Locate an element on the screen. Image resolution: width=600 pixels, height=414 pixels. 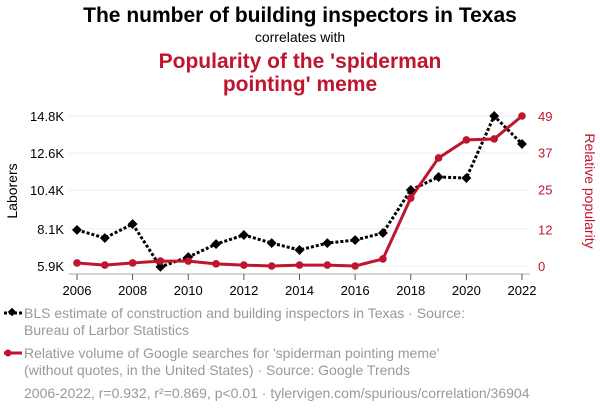
x-tick-label: 2022 is located at coordinates (522, 290).